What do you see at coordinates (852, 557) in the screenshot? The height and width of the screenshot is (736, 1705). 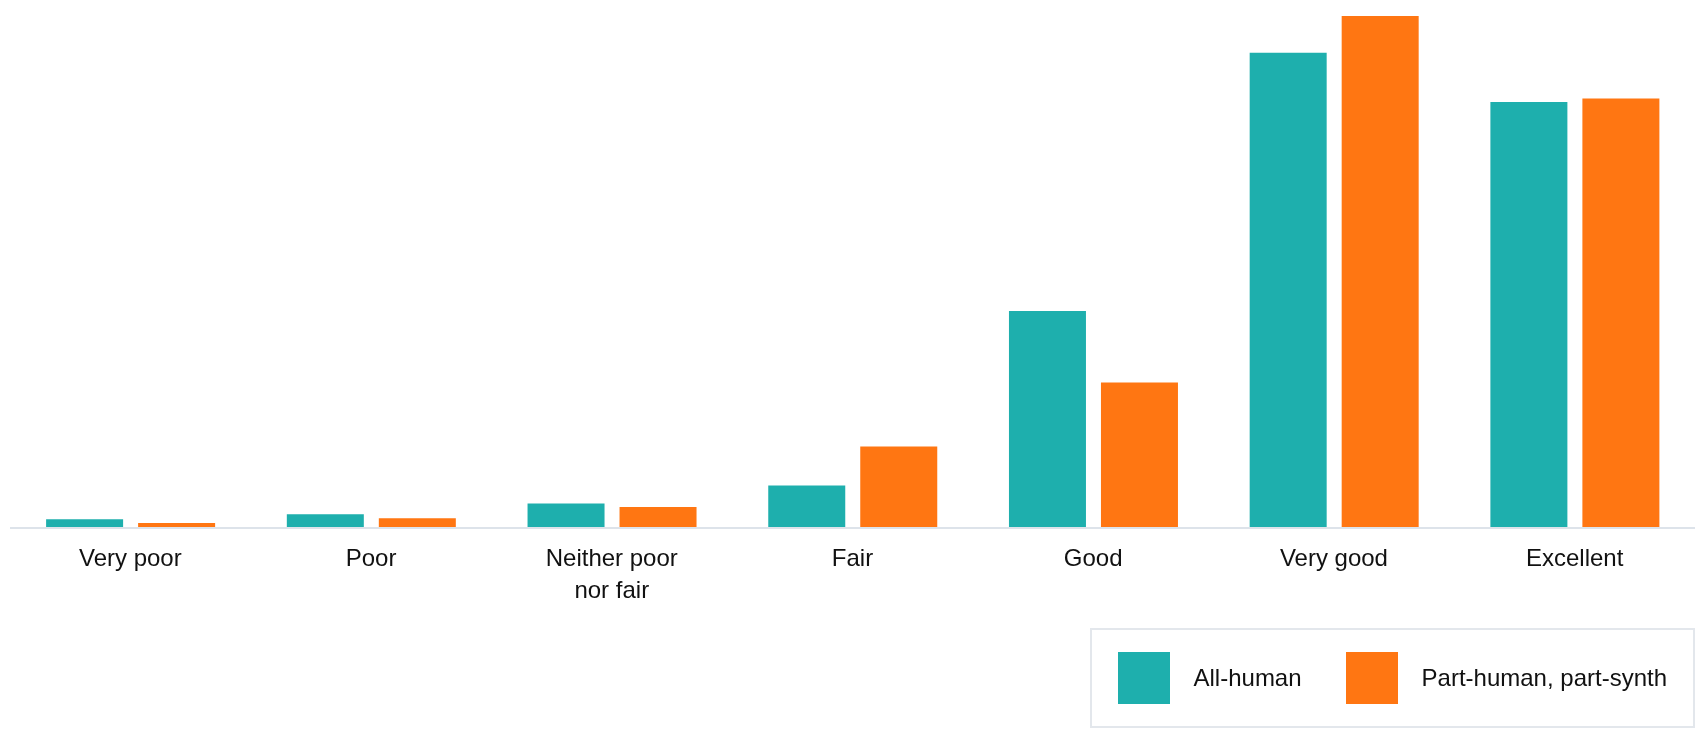 I see `x-tick-label: Fair` at bounding box center [852, 557].